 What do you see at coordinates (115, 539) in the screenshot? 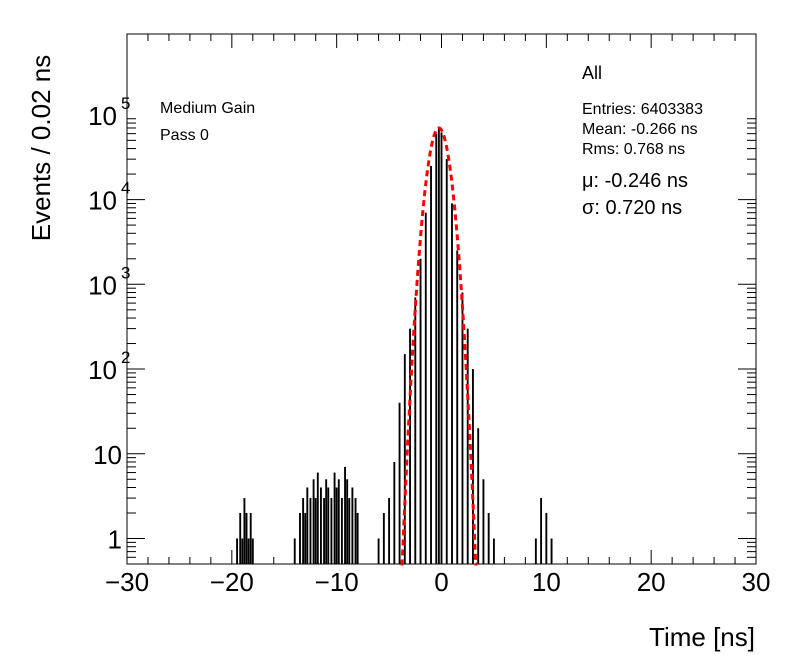
I see `y-tick-label: 1` at bounding box center [115, 539].